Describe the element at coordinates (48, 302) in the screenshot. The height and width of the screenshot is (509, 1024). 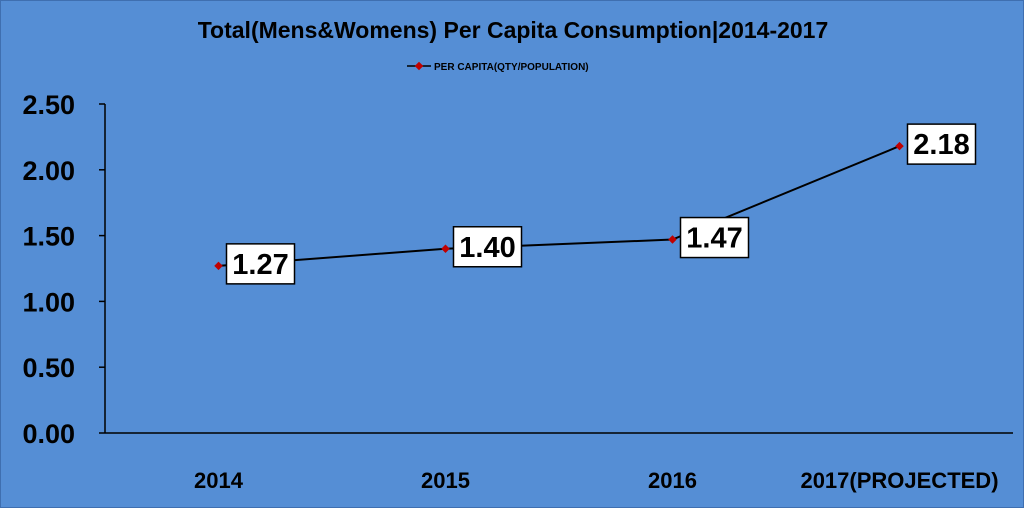
I see `y-tick-label: 1.00` at that location.